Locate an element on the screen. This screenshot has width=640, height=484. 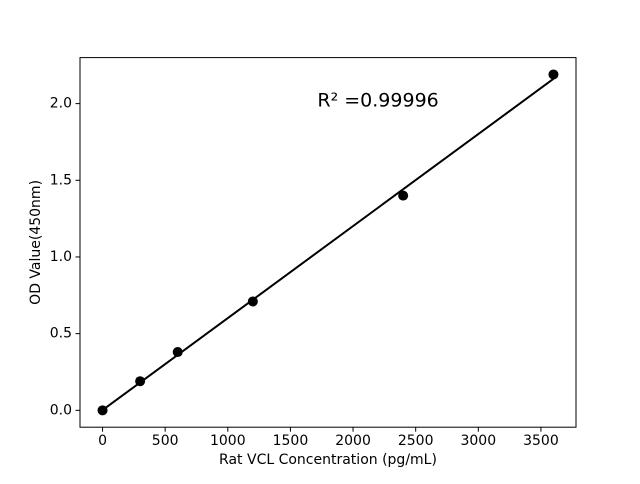
x-tick-label: 1000 is located at coordinates (228, 441).